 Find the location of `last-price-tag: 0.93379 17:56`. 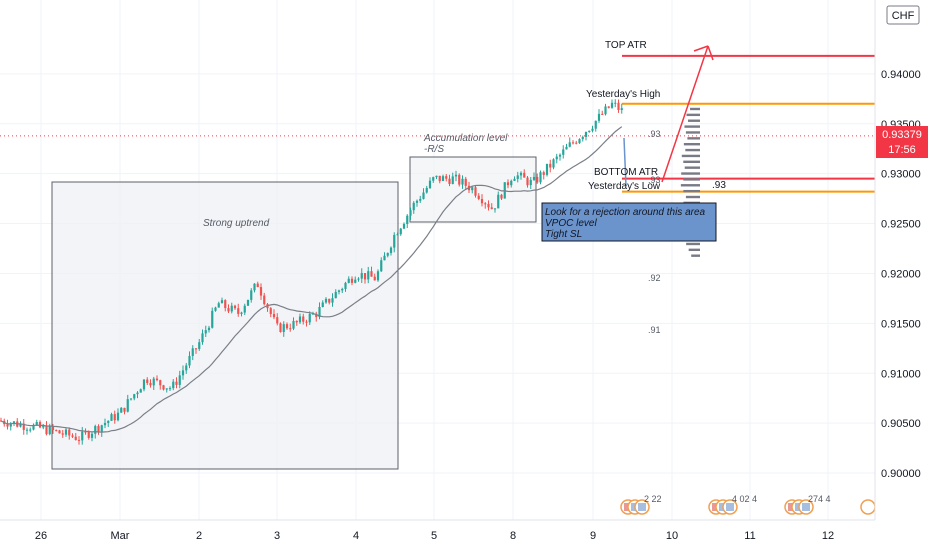

last-price-tag: 0.93379 17:56 is located at coordinates (902, 142).